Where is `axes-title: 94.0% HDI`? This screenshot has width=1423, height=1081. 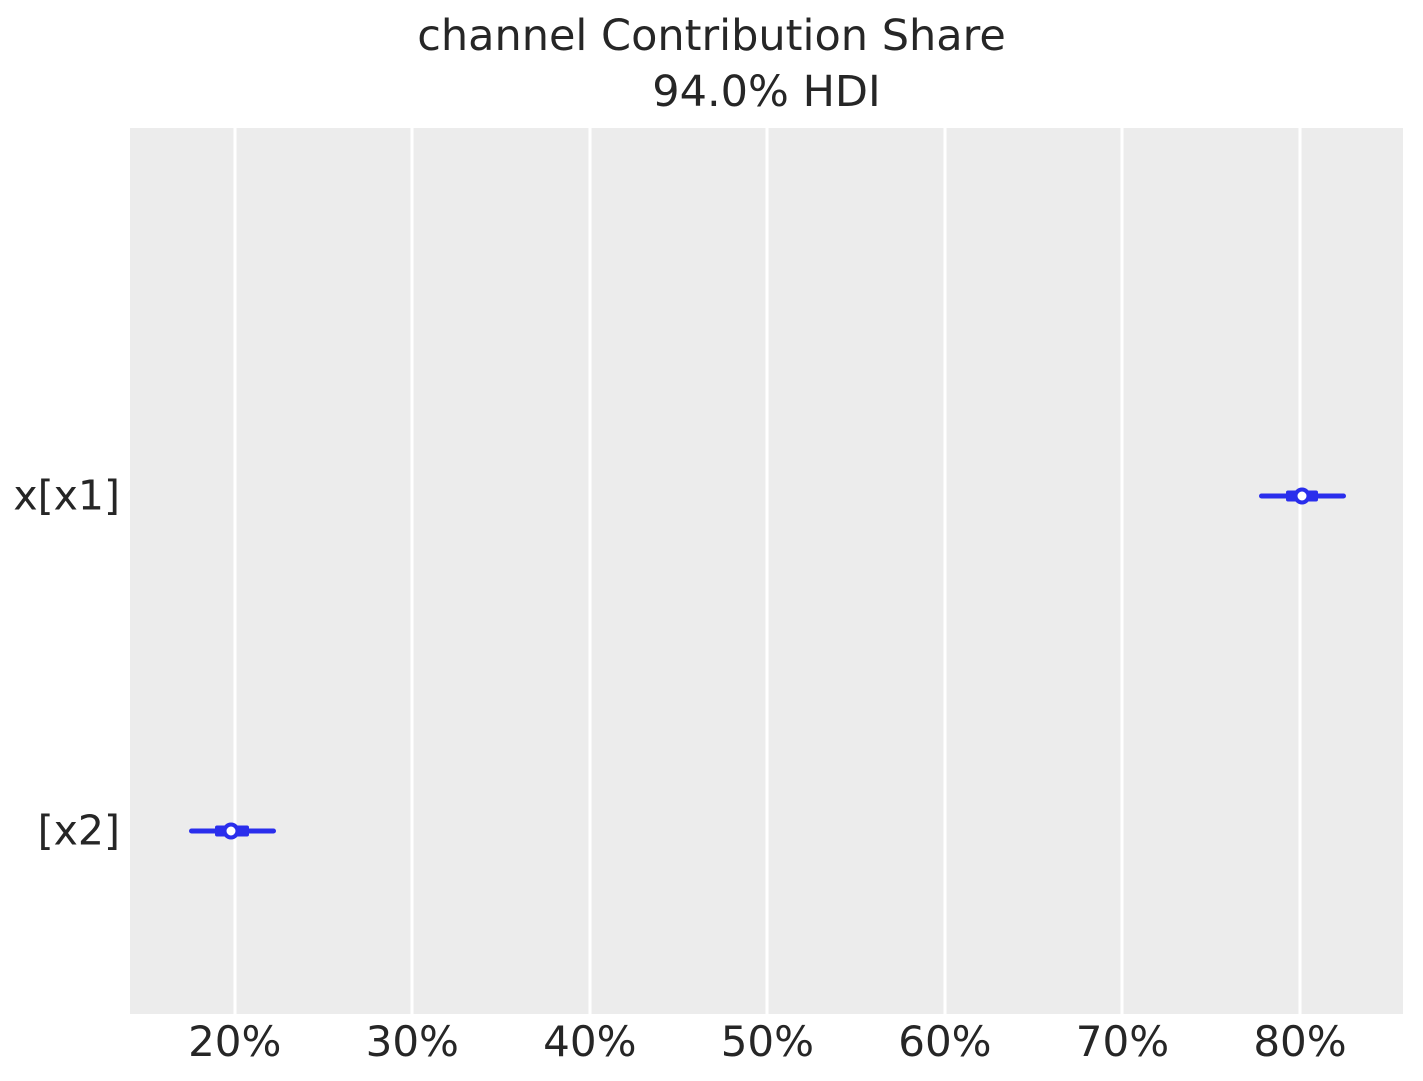 axes-title: 94.0% HDI is located at coordinates (766, 92).